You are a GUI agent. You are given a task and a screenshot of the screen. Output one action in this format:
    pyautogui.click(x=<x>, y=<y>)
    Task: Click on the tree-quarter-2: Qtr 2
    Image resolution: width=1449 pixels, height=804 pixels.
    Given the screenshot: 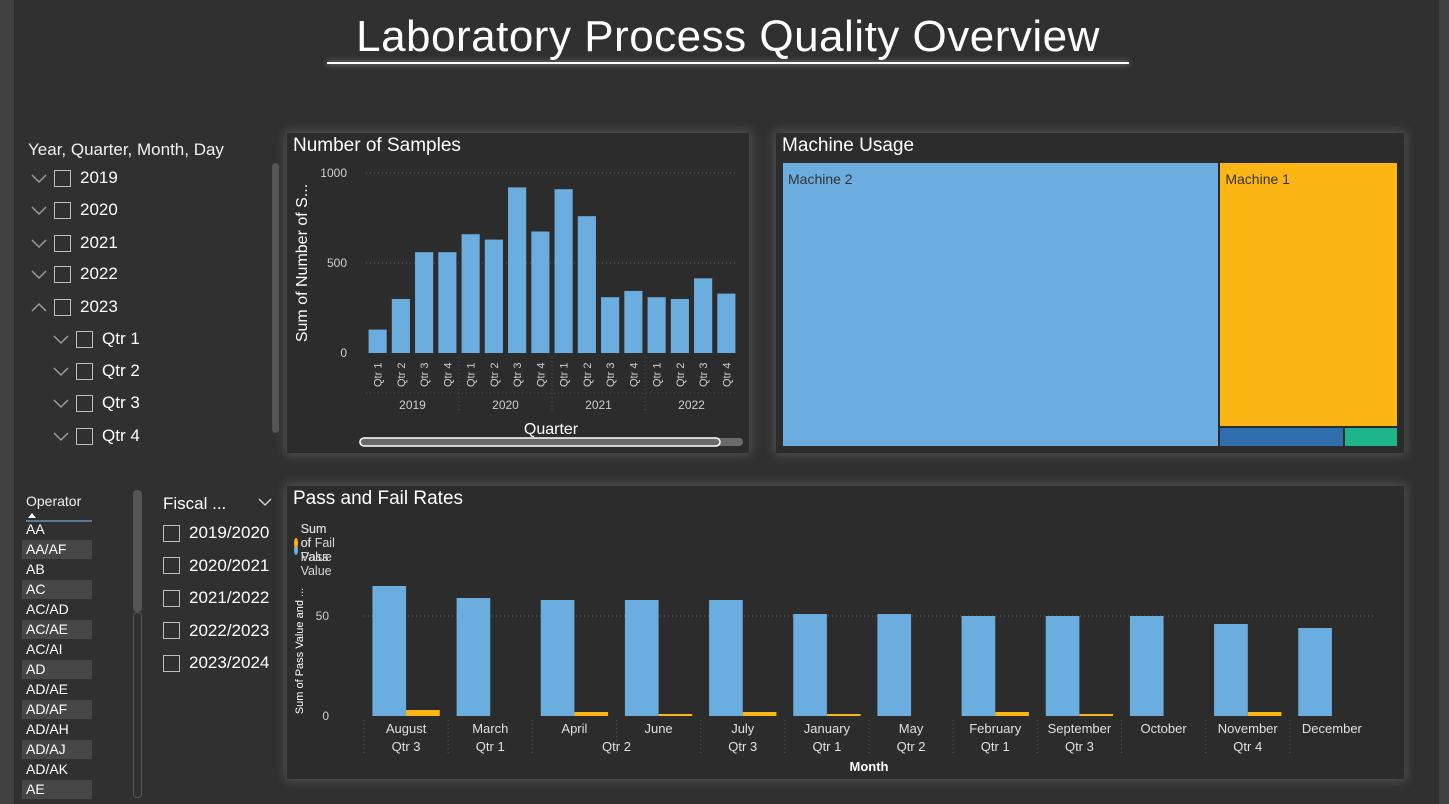 What is the action you would take?
    pyautogui.click(x=96, y=371)
    